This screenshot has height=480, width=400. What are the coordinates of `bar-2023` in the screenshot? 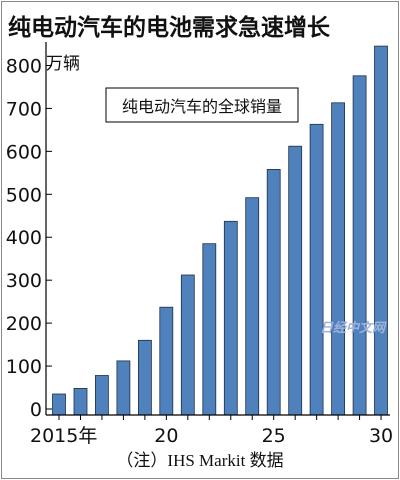 It's located at (230, 318).